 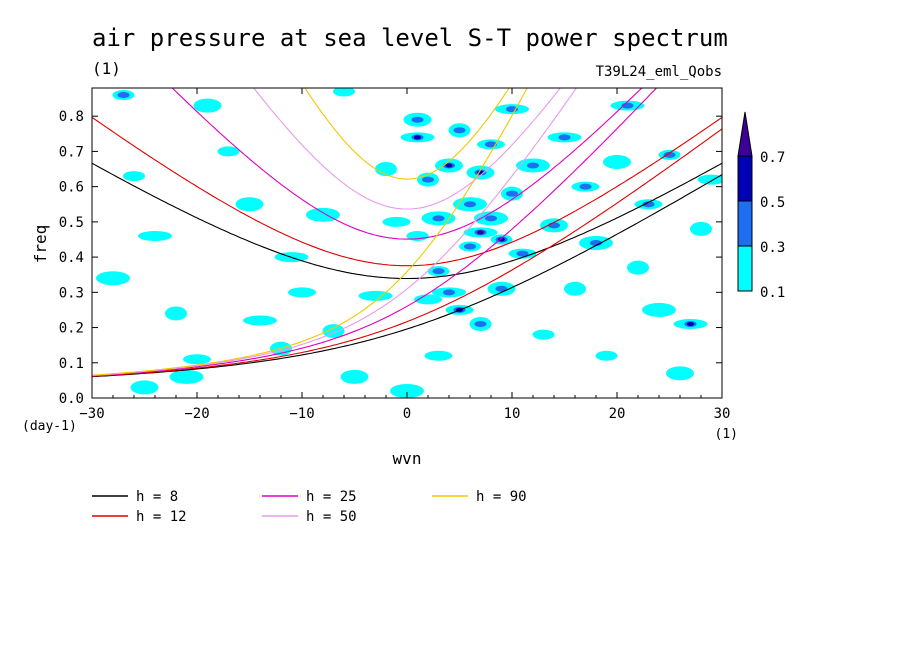 I want to click on colorbar-extend, so click(x=745, y=134).